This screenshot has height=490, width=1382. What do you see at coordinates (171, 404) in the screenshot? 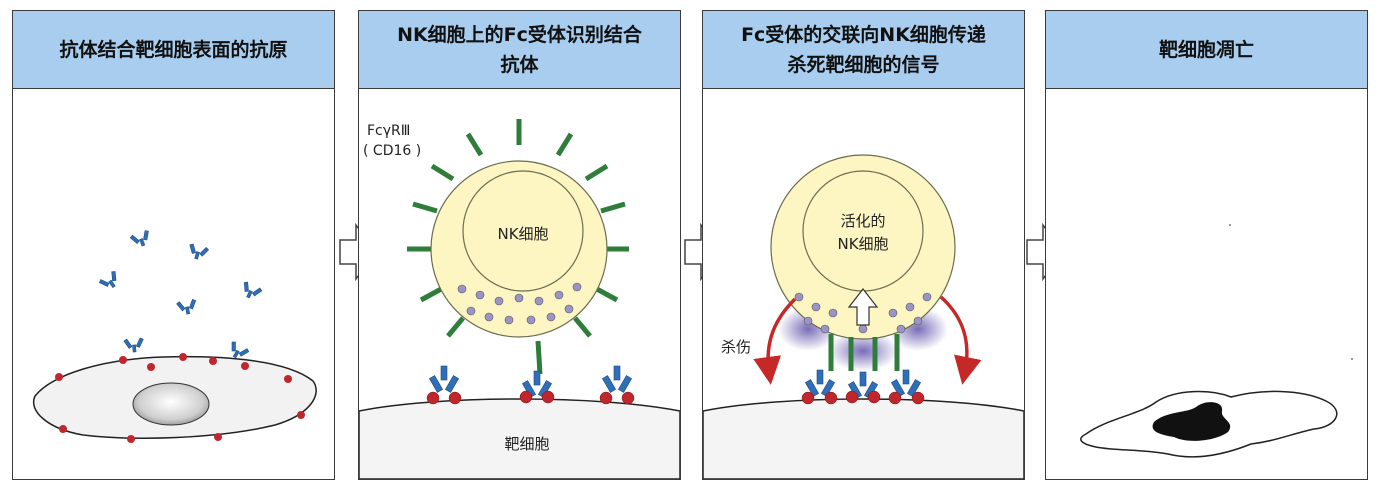
I see `target-nucleus` at bounding box center [171, 404].